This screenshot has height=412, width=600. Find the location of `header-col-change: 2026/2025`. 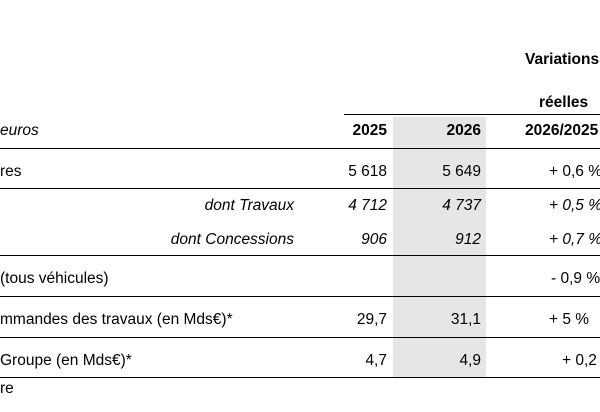

header-col-change: 2026/2025 is located at coordinates (562, 130).